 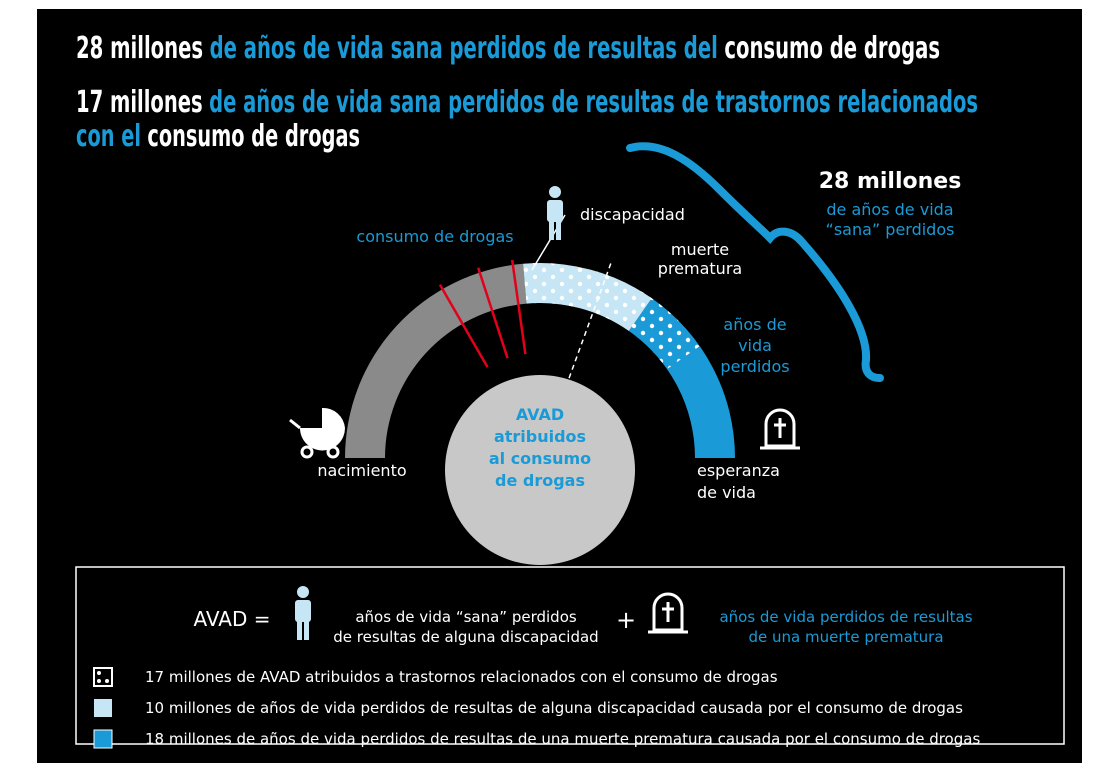 I want to click on formula-term: de resultas de alguna discapacidad, so click(x=465, y=637).